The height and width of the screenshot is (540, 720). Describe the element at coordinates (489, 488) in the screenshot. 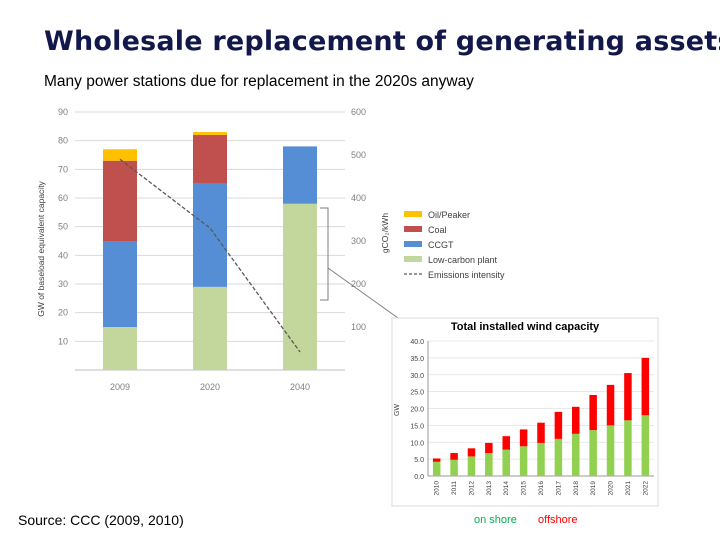

I see `wind-x-tick-label: 2013` at that location.